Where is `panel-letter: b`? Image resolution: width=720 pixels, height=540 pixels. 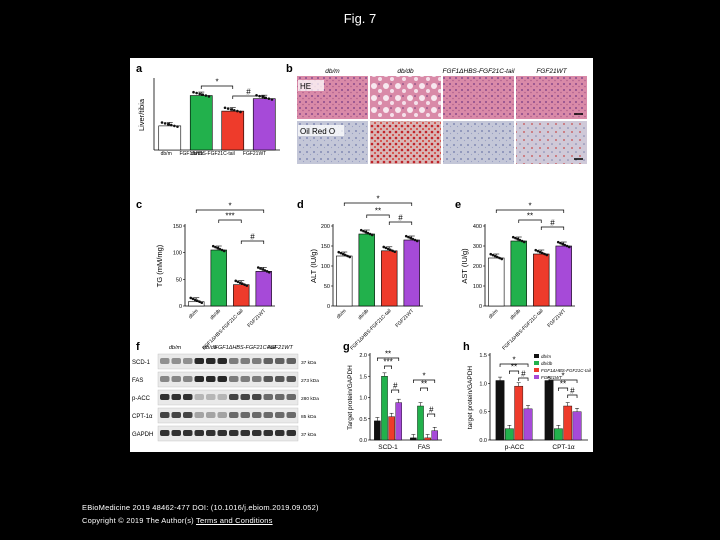 panel-letter: b is located at coordinates (289, 69).